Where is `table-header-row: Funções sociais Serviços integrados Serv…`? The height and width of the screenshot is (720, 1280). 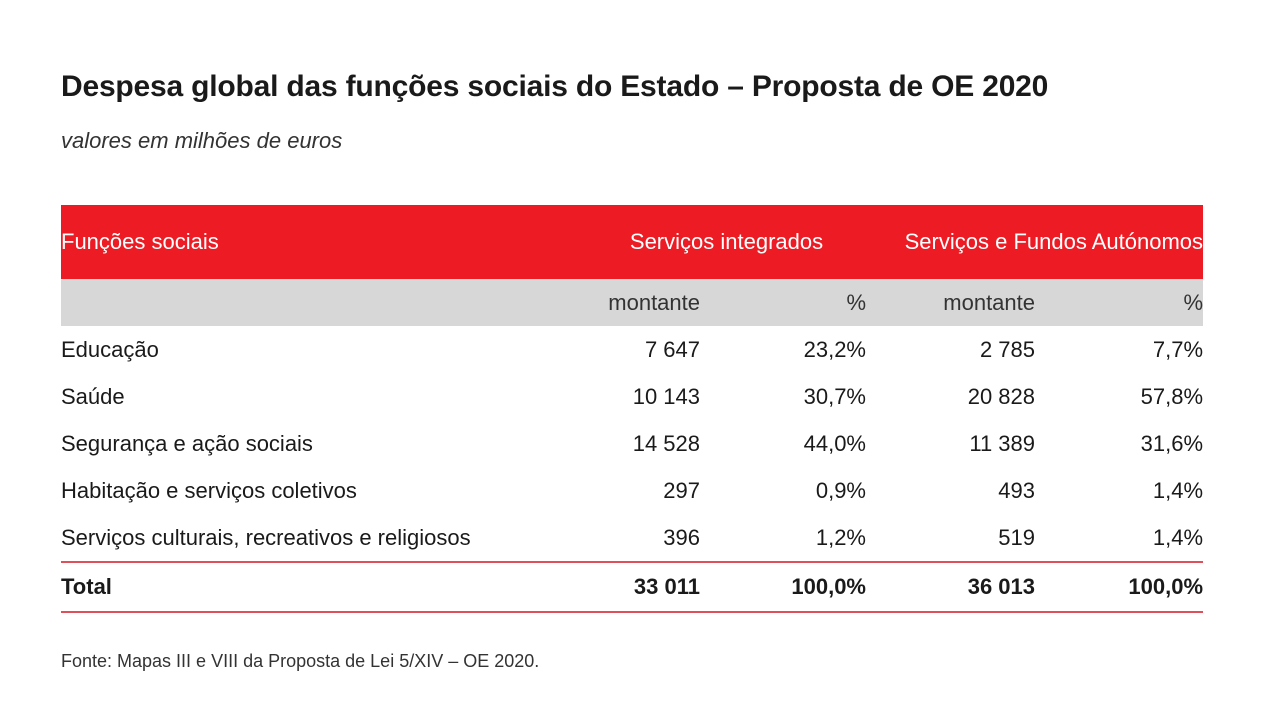
table-header-row: Funções sociais Serviços integrados Serv… is located at coordinates (632, 242).